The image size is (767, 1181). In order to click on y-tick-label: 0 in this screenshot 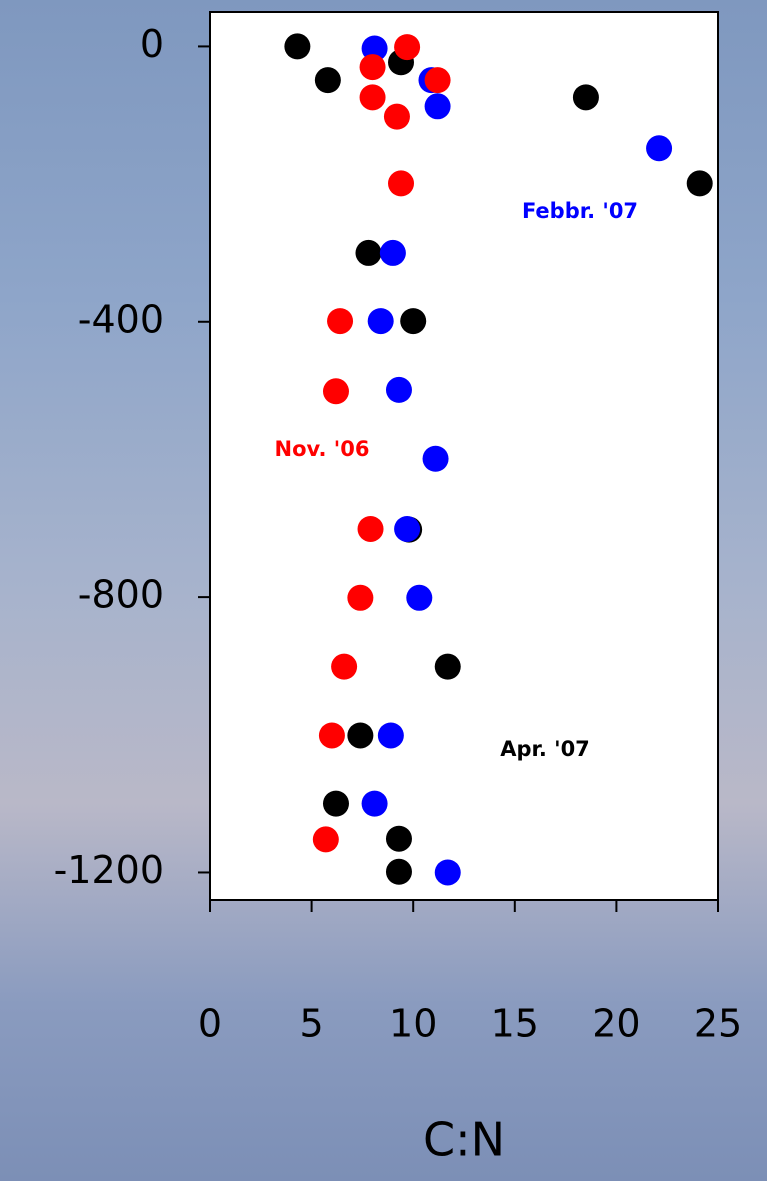, I will do `click(152, 44)`.